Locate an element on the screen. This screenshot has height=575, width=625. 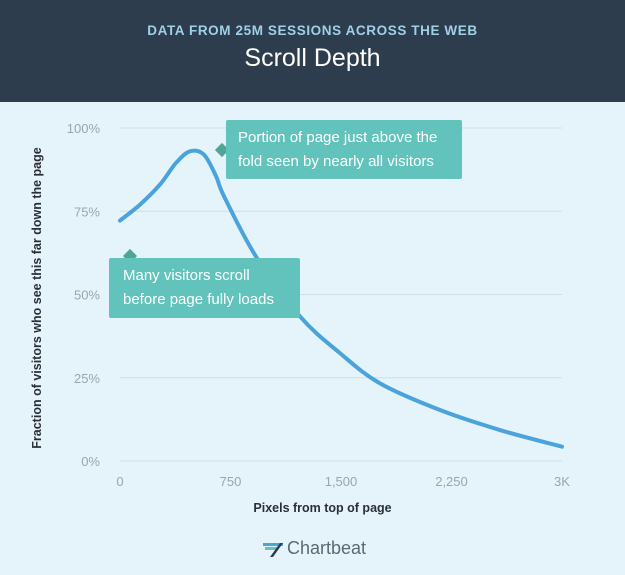
y-tick-label: 100% is located at coordinates (84, 128).